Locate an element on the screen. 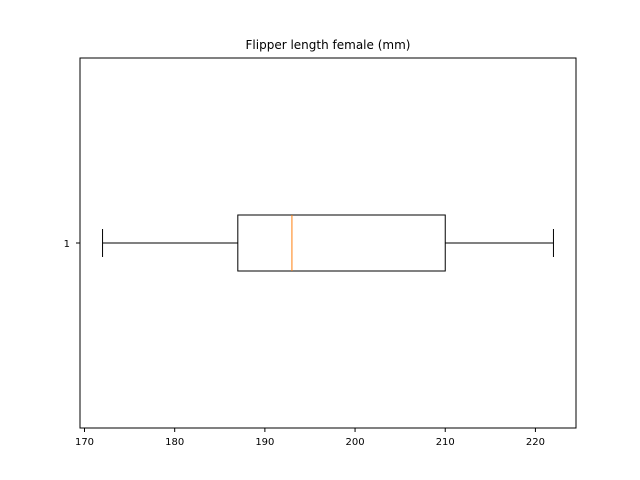 The height and width of the screenshot is (480, 640). x-axis: 170 180 190 200 210 220 is located at coordinates (310, 438).